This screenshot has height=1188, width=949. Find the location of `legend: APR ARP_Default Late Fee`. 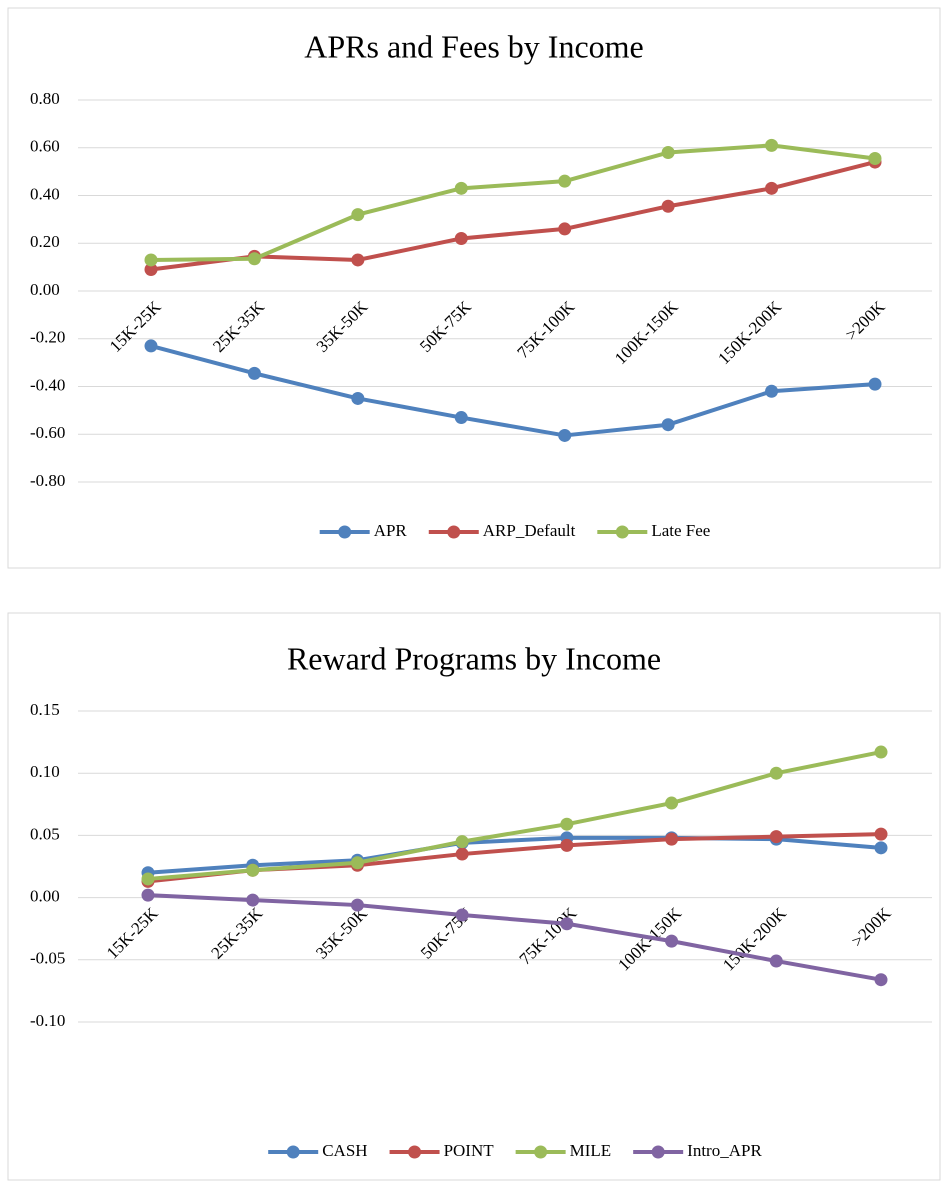

legend: APR ARP_Default Late Fee is located at coordinates (514, 530).